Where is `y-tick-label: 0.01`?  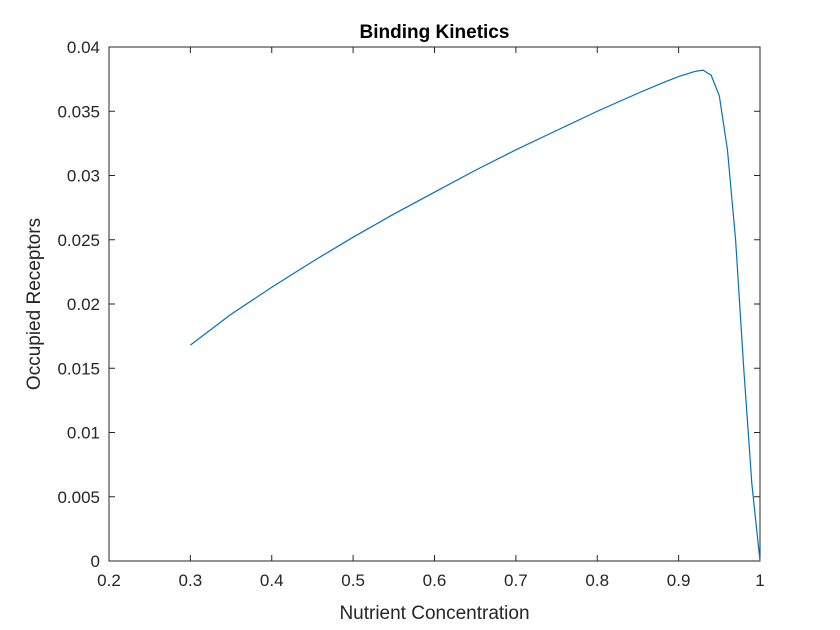 y-tick-label: 0.01 is located at coordinates (83, 433).